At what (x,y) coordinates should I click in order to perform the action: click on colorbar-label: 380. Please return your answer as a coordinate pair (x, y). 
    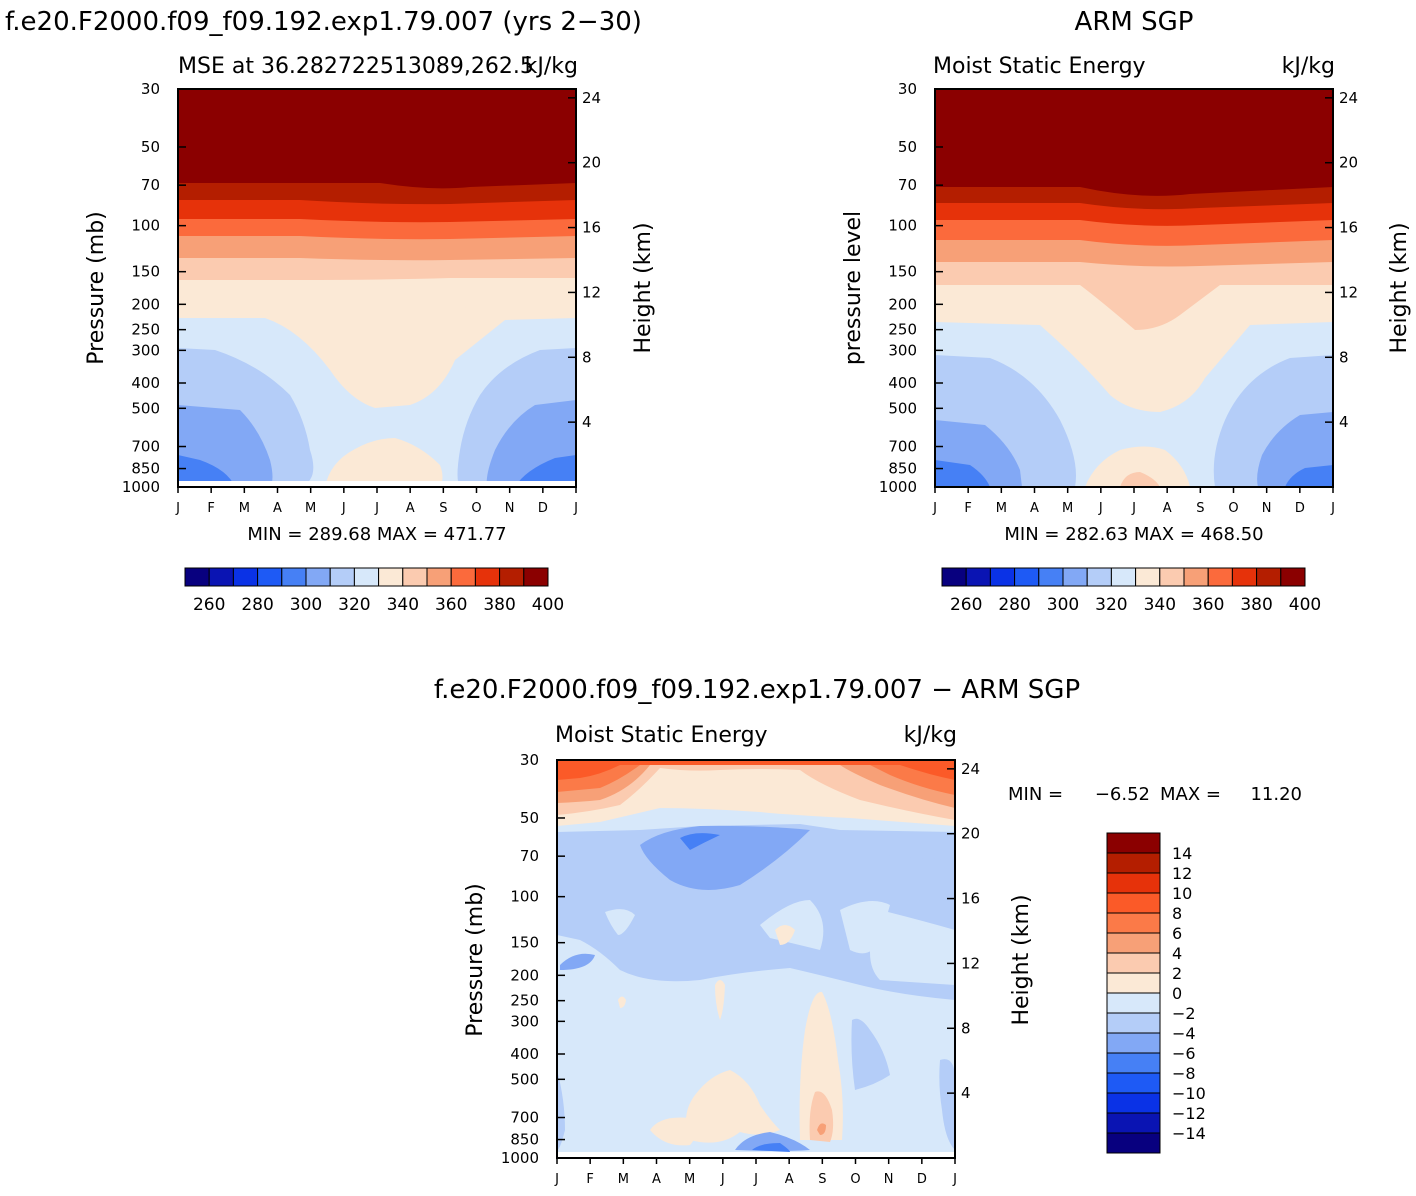
    Looking at the image, I should click on (499, 605).